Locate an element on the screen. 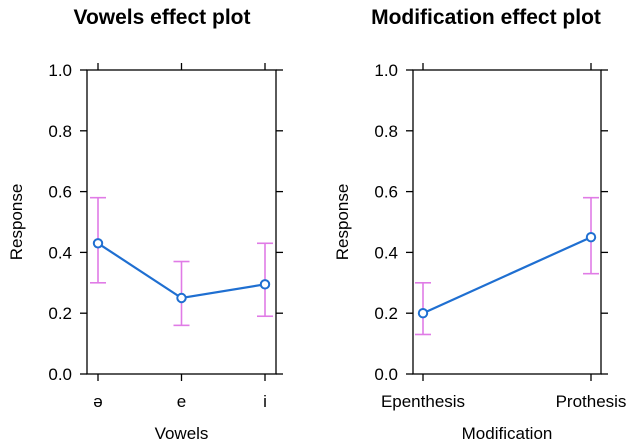  x-tick-label: Epenthesis is located at coordinates (423, 401).